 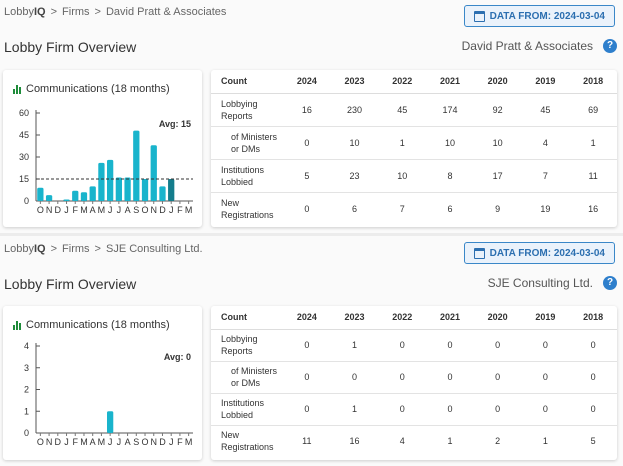 I want to click on row-label-line: Institutions, so click(x=243, y=169).